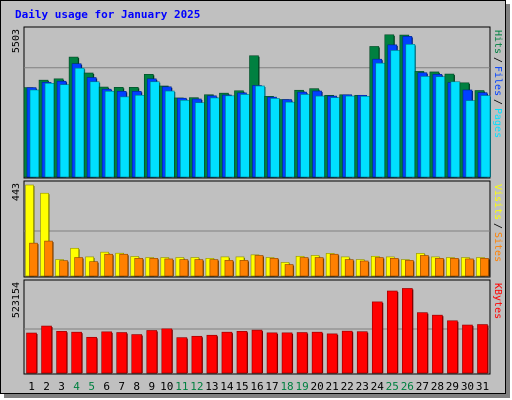  What do you see at coordinates (31, 386) in the screenshot?
I see `x-tick-label-day-1: 1` at bounding box center [31, 386].